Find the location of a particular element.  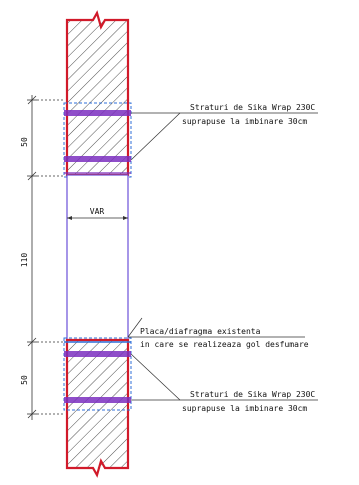

opening-width-label: VAR is located at coordinates (97, 211).